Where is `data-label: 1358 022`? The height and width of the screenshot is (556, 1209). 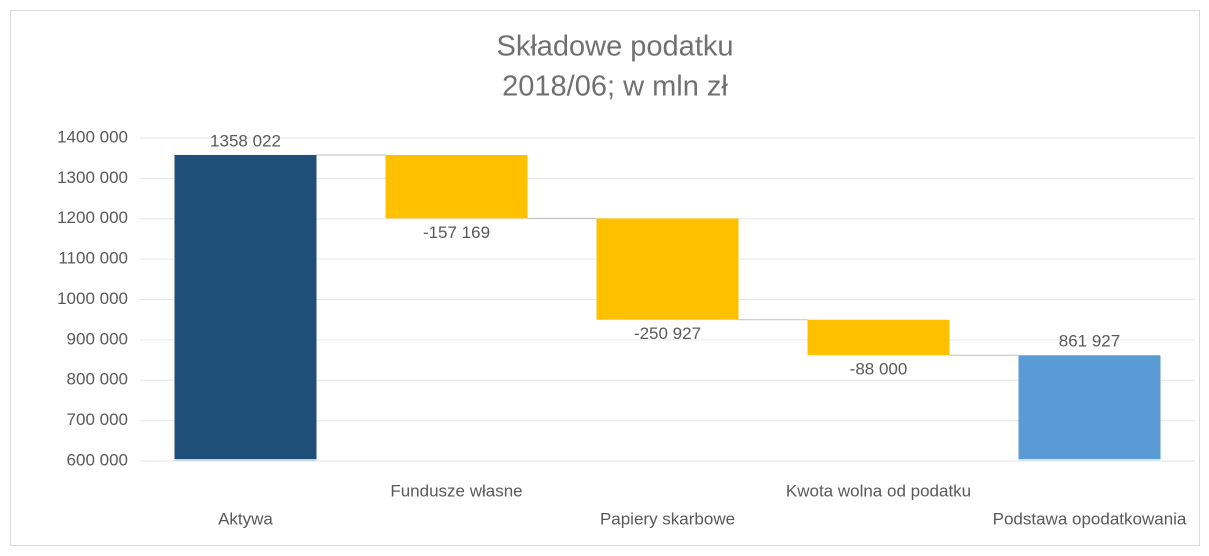
data-label: 1358 022 is located at coordinates (245, 140).